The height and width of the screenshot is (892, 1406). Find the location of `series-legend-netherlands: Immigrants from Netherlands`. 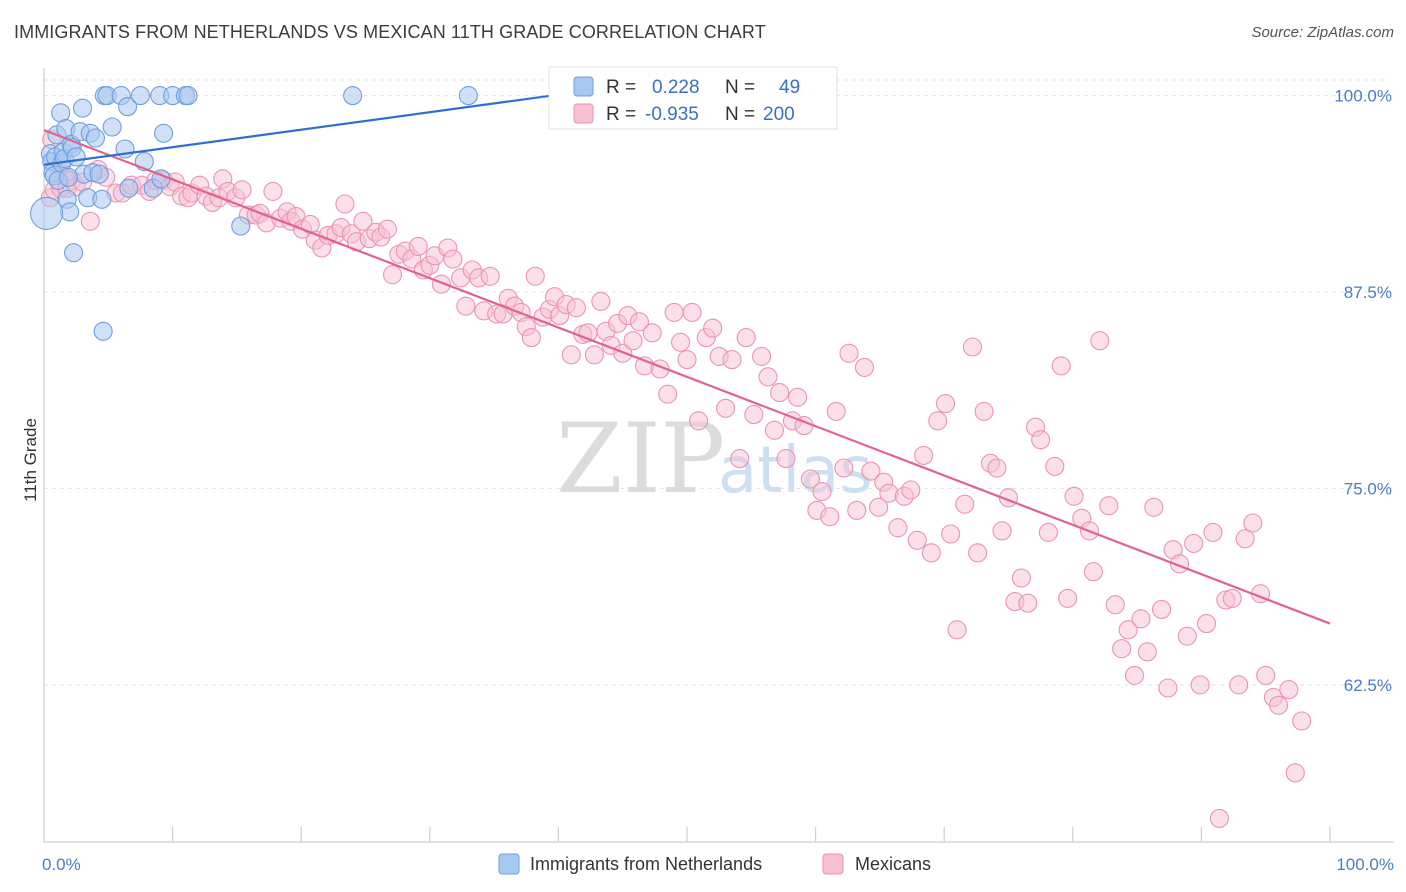

series-legend-netherlands: Immigrants from Netherlands is located at coordinates (646, 864).